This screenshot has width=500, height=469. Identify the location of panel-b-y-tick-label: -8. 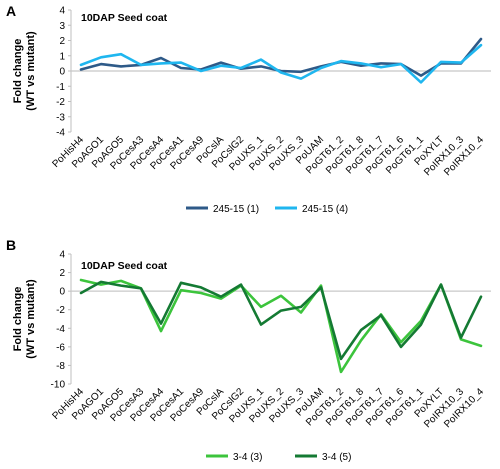
(60, 366).